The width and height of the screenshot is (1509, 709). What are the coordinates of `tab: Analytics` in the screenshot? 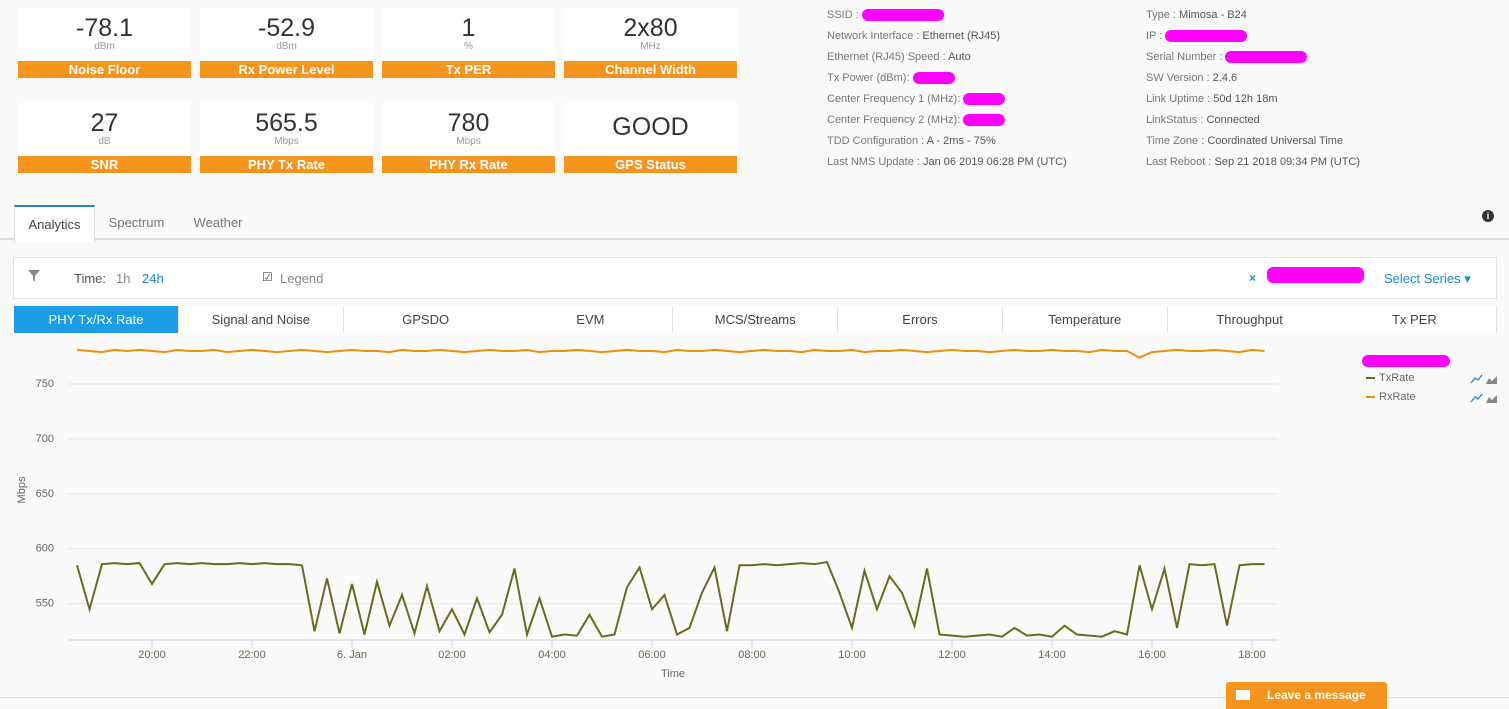 It's located at (54, 223).